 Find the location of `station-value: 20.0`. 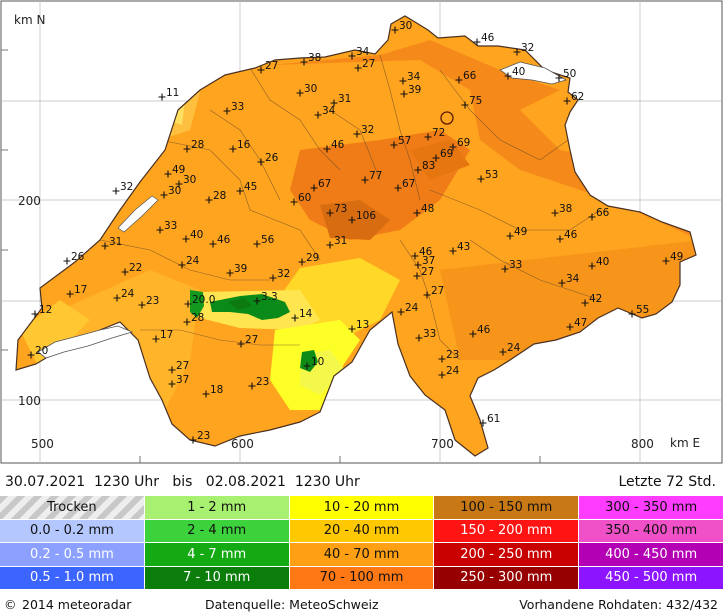

station-value: 20.0 is located at coordinates (203, 300).